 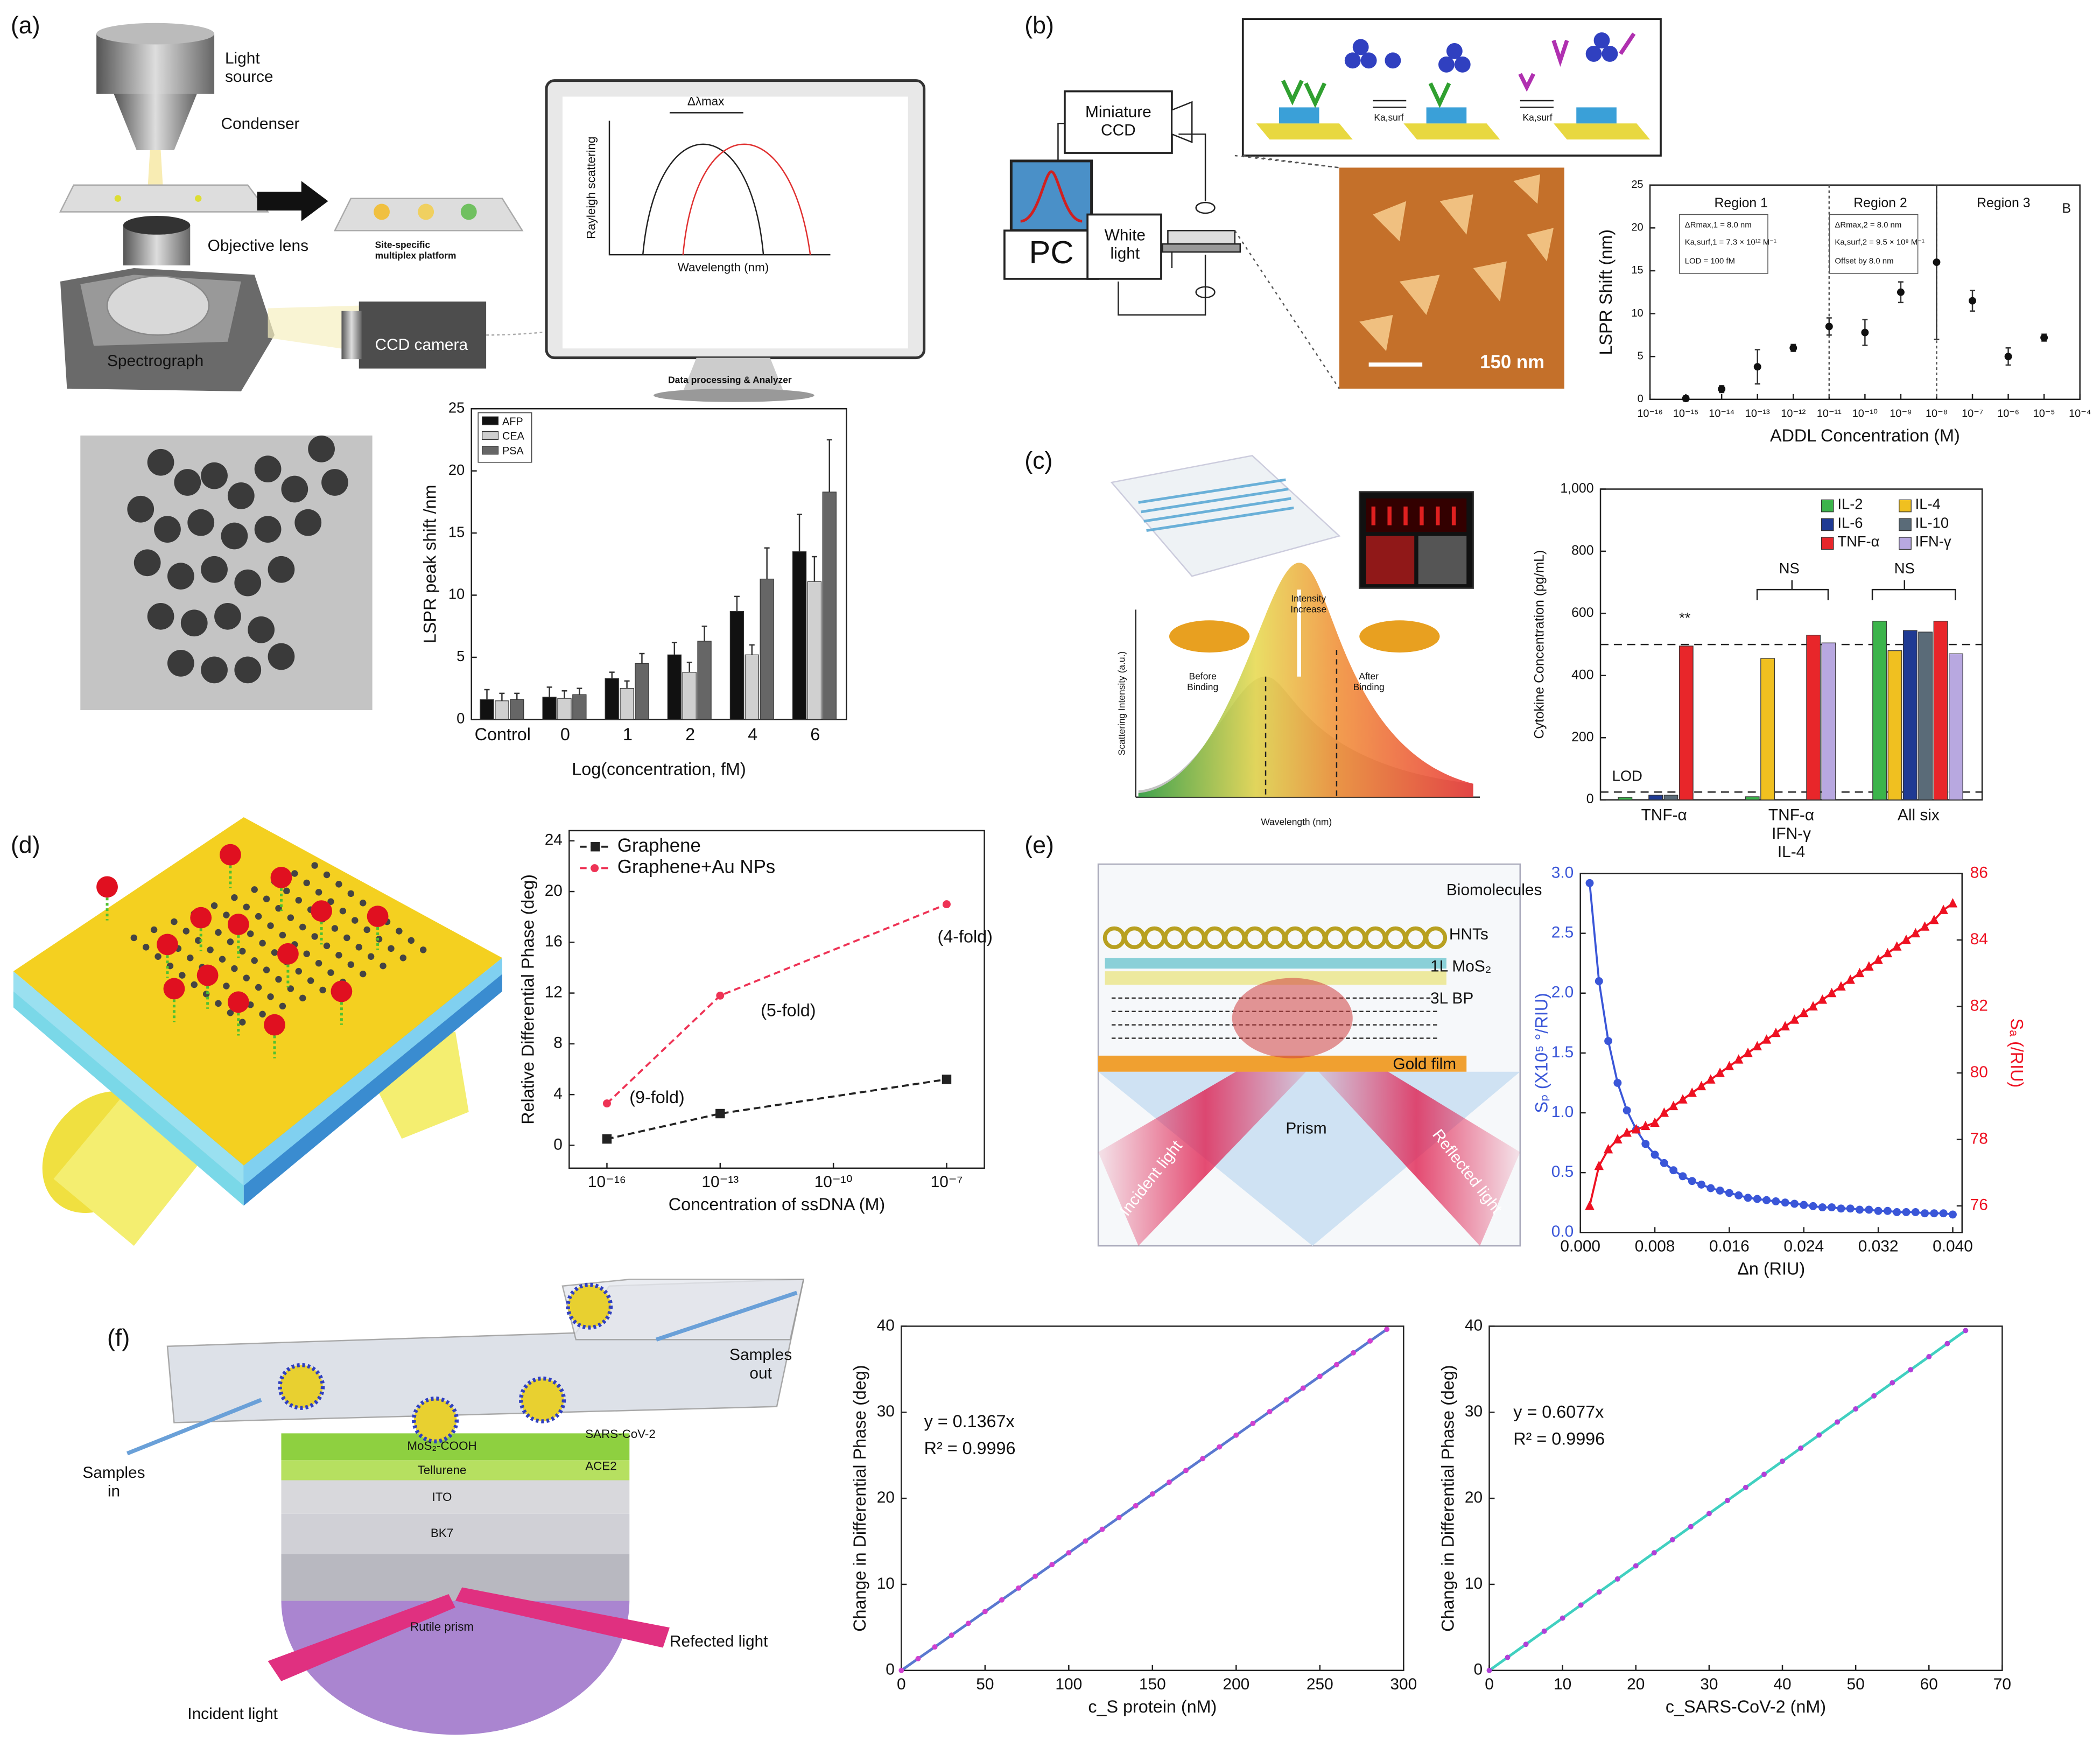 What do you see at coordinates (514, 437) in the screenshot?
I see `legend-label: CEA` at bounding box center [514, 437].